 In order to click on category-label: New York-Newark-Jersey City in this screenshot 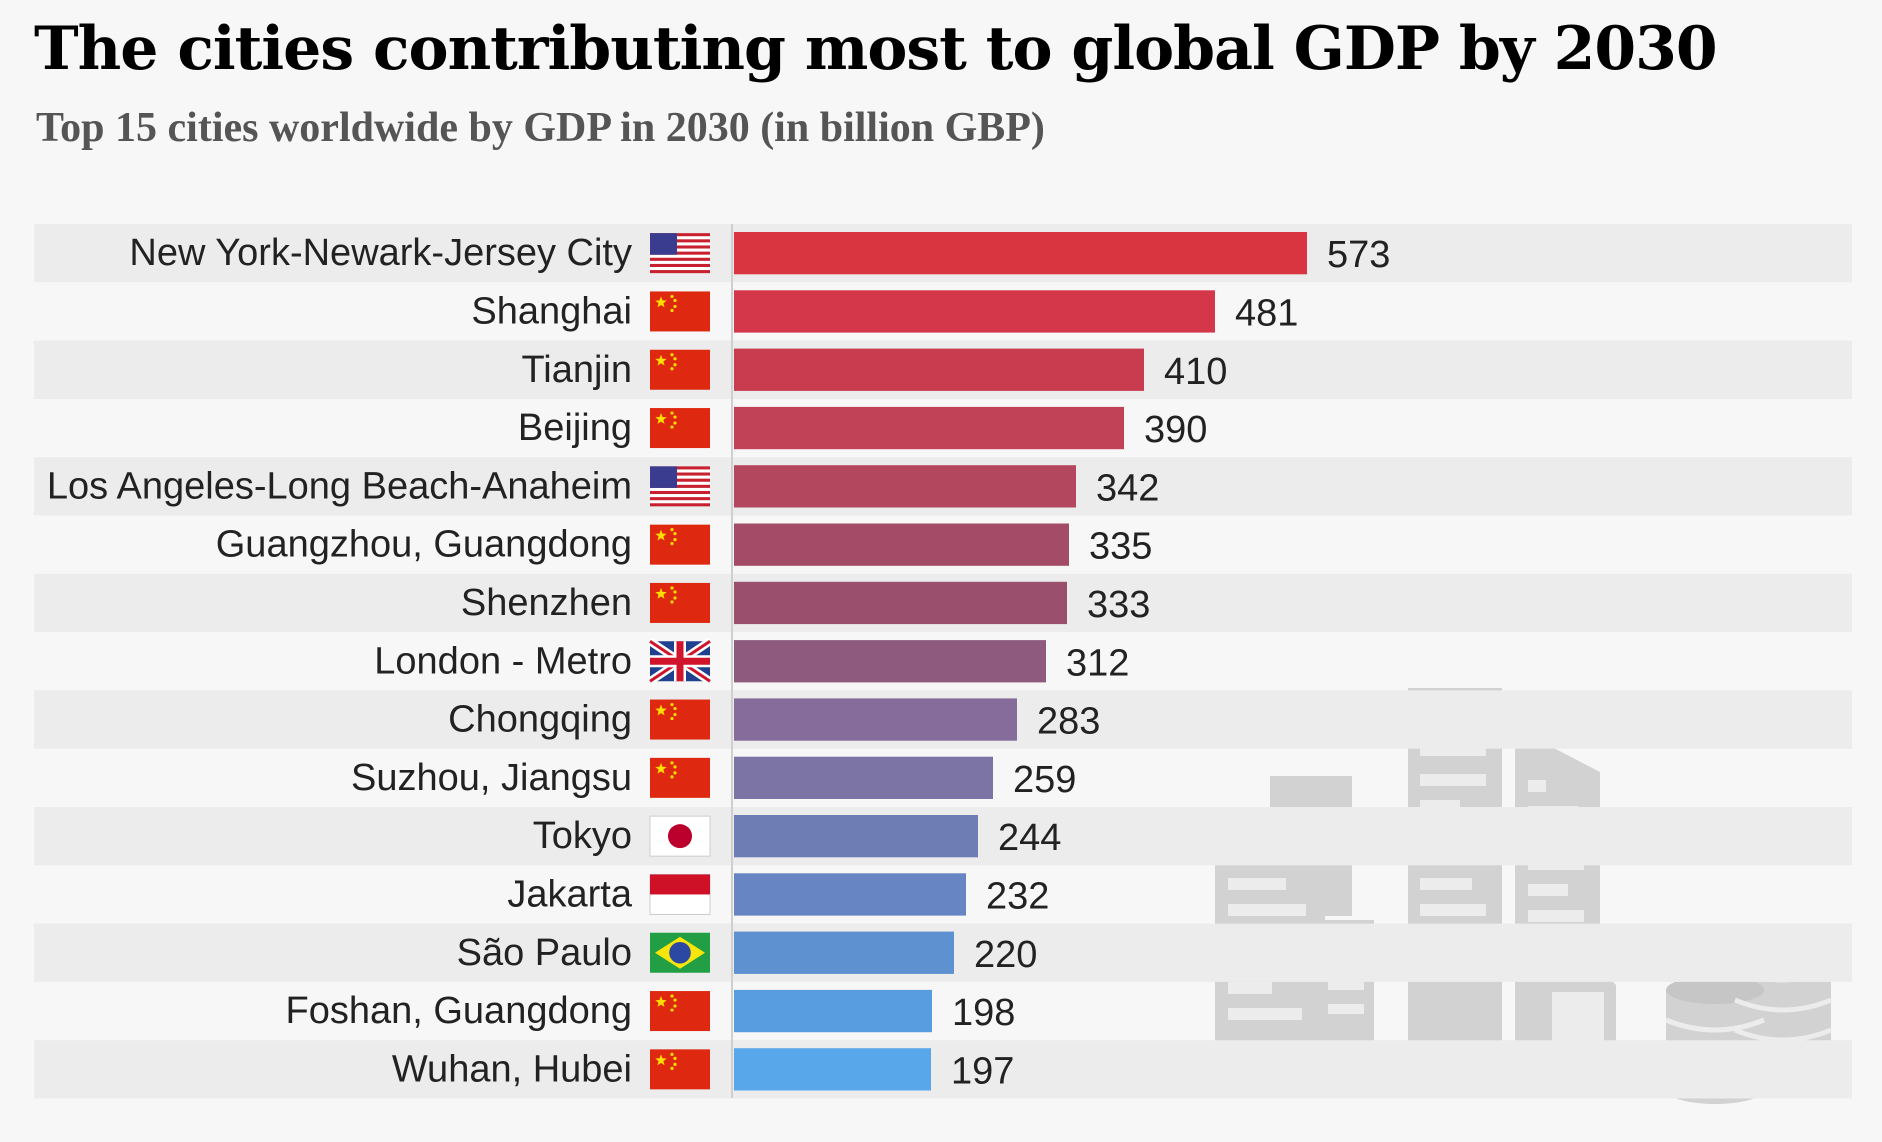, I will do `click(380, 253)`.